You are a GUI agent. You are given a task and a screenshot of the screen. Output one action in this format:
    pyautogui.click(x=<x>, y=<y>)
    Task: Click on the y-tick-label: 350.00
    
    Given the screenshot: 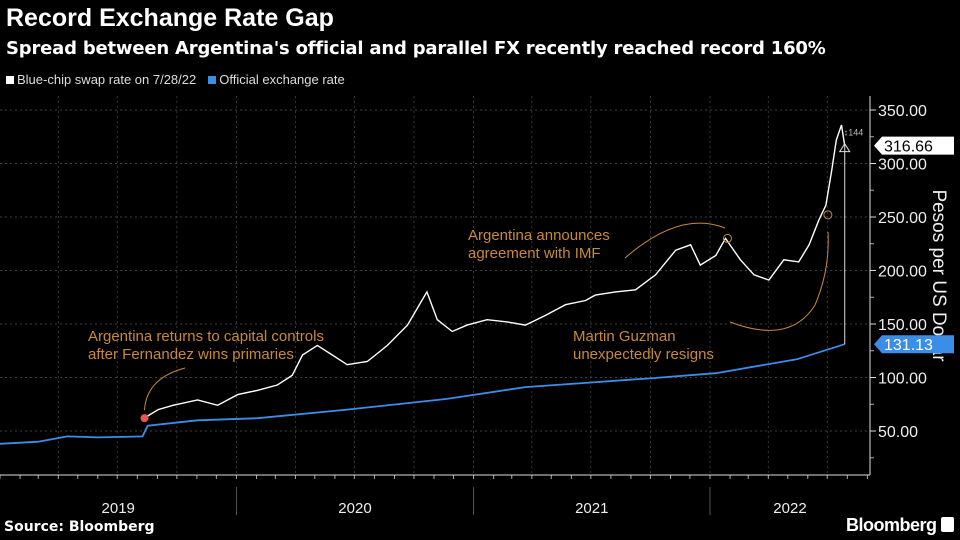 What is the action you would take?
    pyautogui.click(x=902, y=111)
    